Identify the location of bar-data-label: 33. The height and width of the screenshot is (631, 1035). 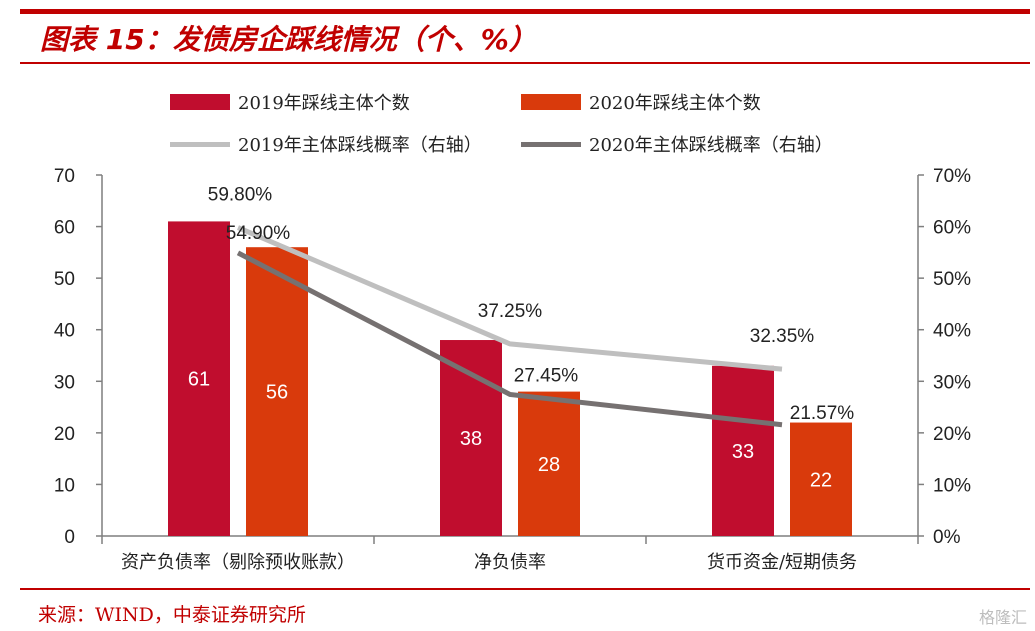
(743, 452).